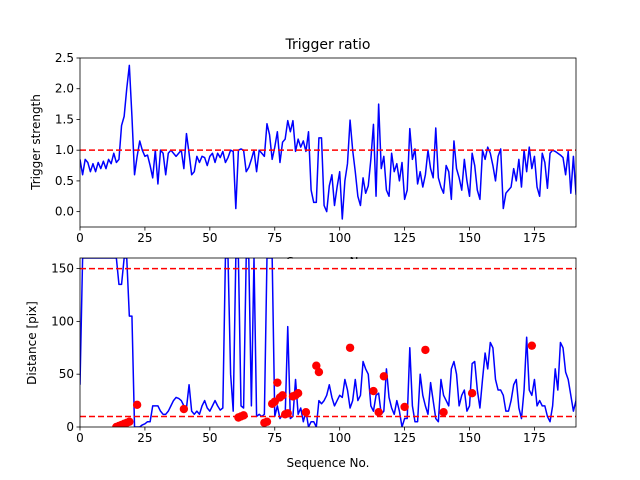  Describe the element at coordinates (64, 119) in the screenshot. I see `y-tick-label: 1.5` at that location.